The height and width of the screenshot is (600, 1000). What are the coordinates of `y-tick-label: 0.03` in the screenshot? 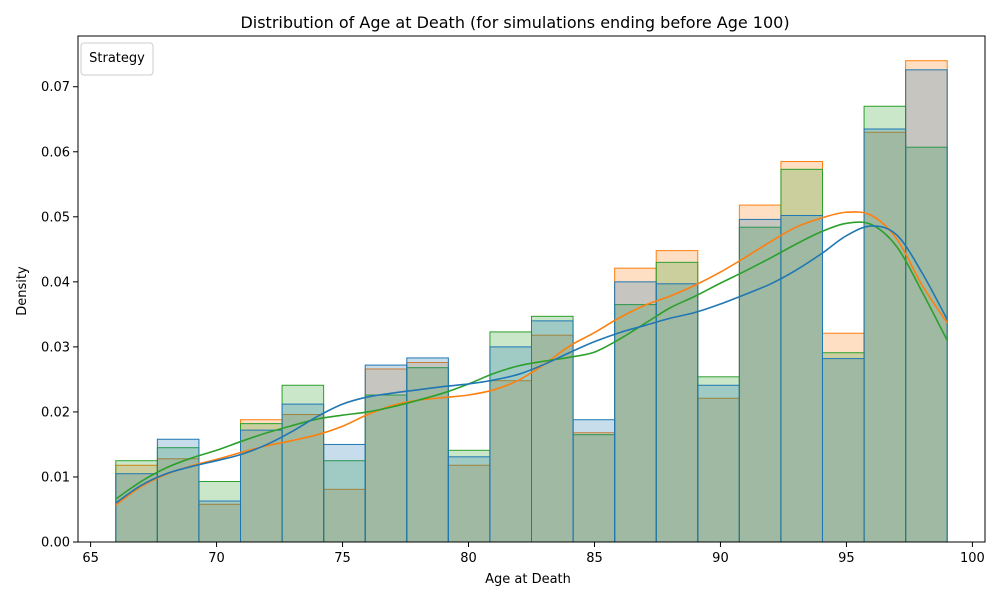 It's located at (55, 347).